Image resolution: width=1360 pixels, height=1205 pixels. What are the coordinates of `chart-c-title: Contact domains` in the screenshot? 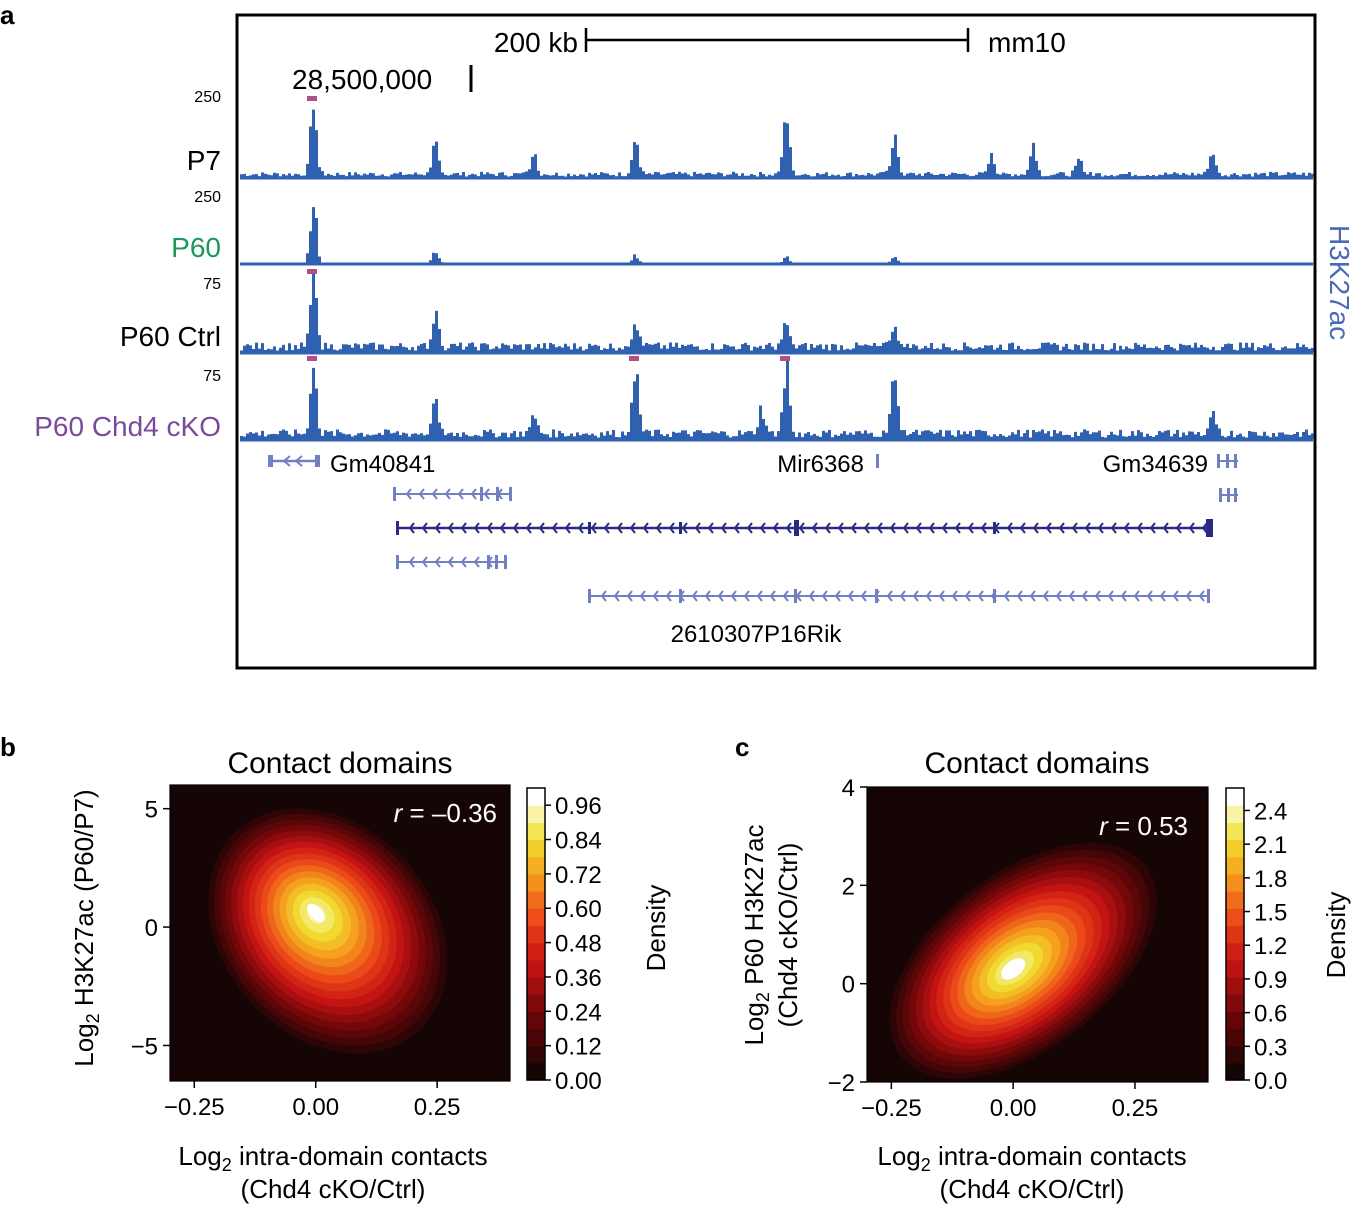 It's located at (1036, 763).